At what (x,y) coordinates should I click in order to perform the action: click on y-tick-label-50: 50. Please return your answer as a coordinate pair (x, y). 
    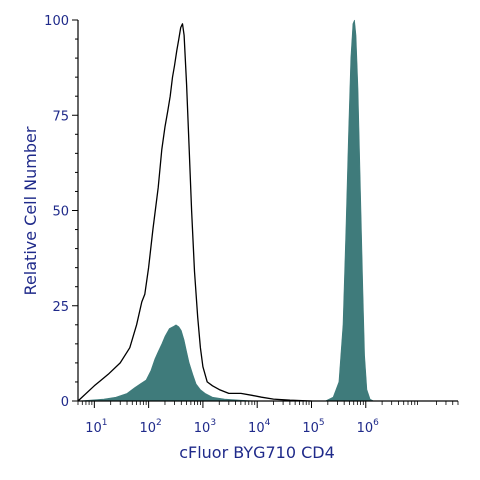
    Looking at the image, I should click on (60, 212).